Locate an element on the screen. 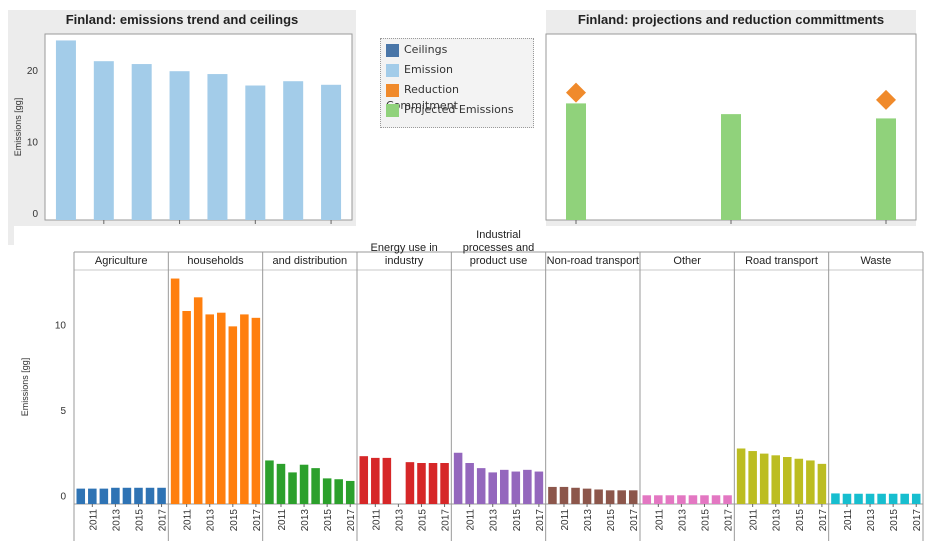 The width and height of the screenshot is (931, 541). legend-label-reduction-commitment: Reduction Commitment is located at coordinates (422, 97).